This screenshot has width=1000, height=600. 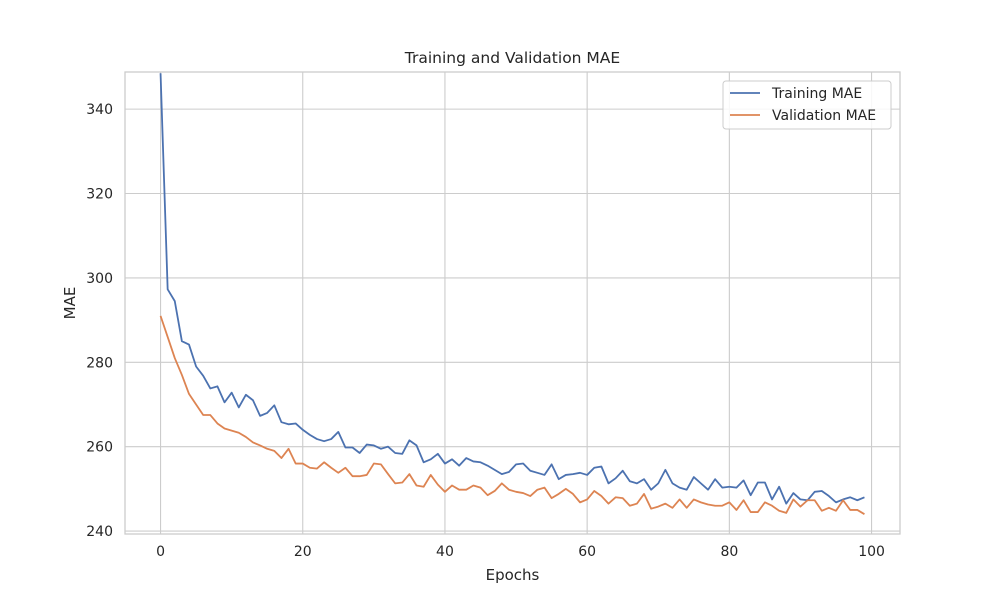 What do you see at coordinates (871, 552) in the screenshot?
I see `x-tick-label: 100` at bounding box center [871, 552].